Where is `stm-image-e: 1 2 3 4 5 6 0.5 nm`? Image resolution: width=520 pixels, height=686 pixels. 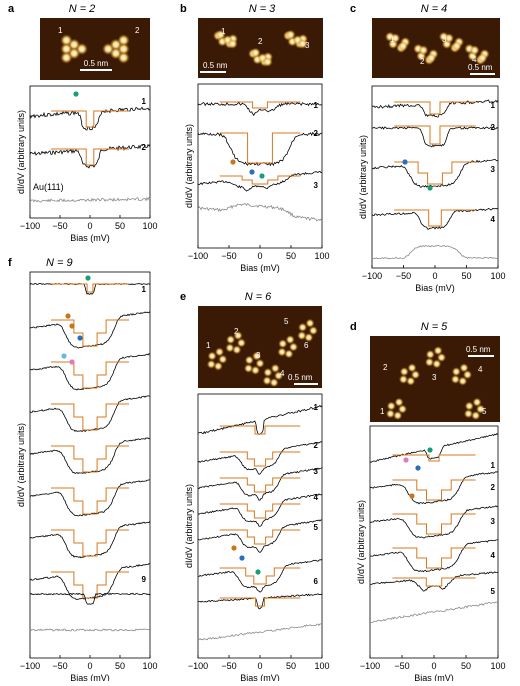 stm-image-e: 1 2 3 4 5 6 0.5 nm is located at coordinates (260, 347).